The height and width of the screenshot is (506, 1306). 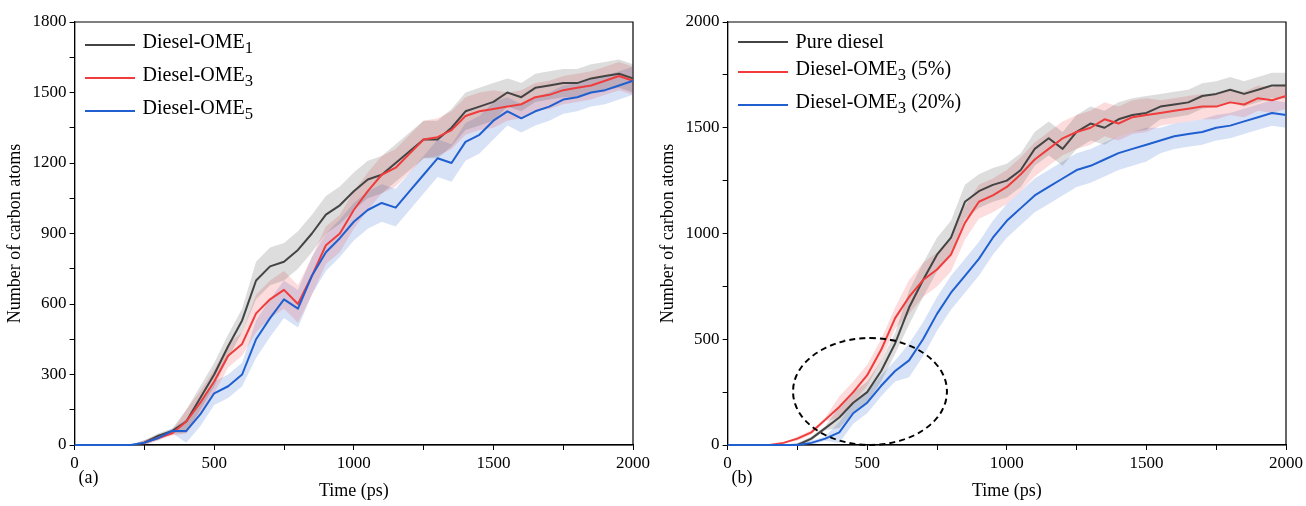 What do you see at coordinates (702, 21) in the screenshot?
I see `y-tick-label: 2000` at bounding box center [702, 21].